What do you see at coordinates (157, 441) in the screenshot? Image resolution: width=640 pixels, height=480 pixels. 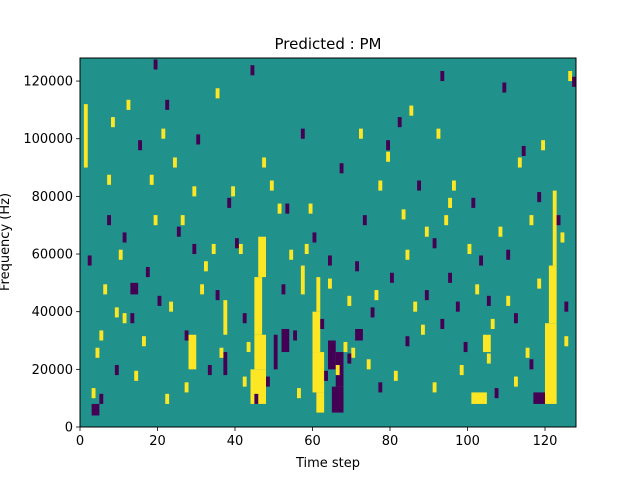 I see `x-tick-label: 20` at bounding box center [157, 441].